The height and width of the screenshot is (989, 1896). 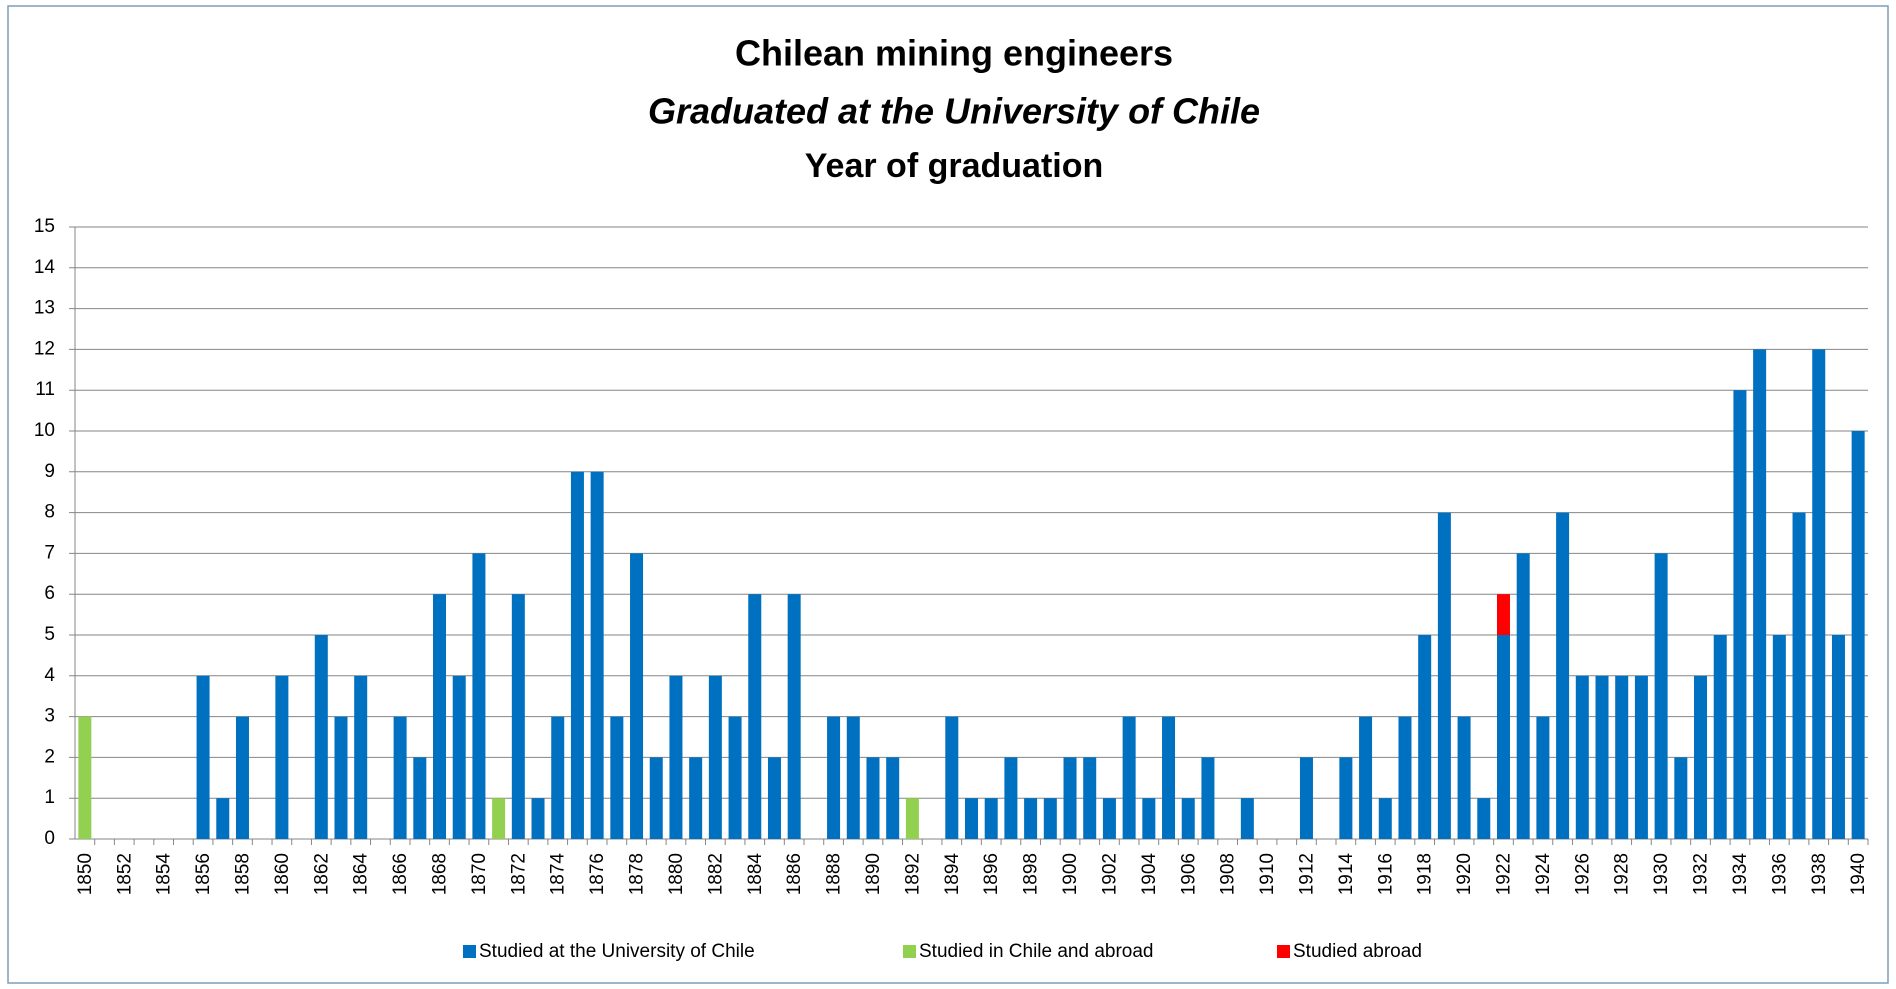 I want to click on x-tick-label: 1904, so click(x=1149, y=874).